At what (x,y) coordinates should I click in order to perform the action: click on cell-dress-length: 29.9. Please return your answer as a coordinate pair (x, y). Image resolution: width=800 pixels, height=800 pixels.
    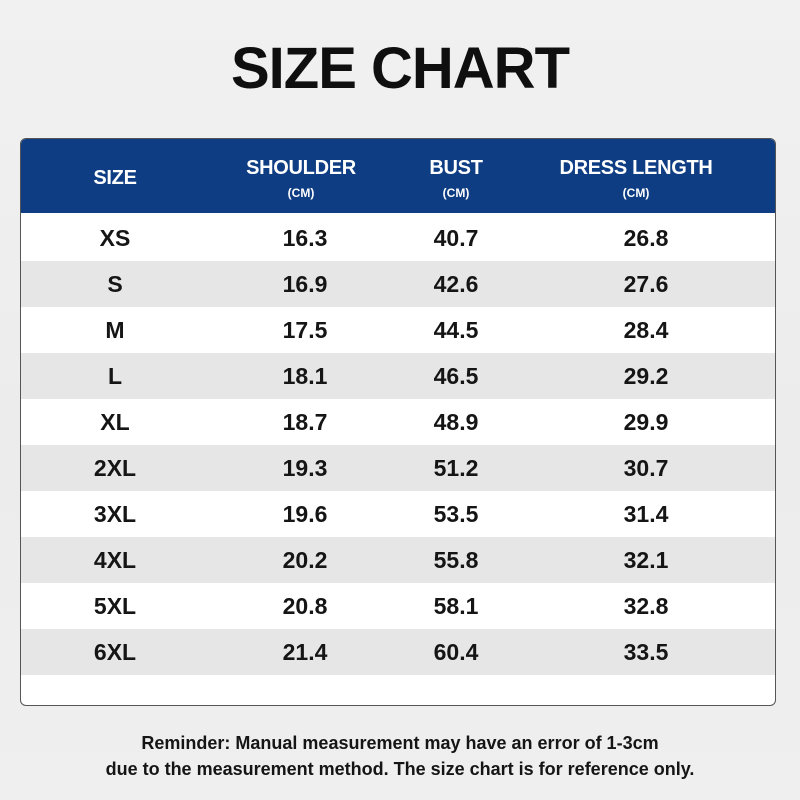
    Looking at the image, I should click on (646, 422).